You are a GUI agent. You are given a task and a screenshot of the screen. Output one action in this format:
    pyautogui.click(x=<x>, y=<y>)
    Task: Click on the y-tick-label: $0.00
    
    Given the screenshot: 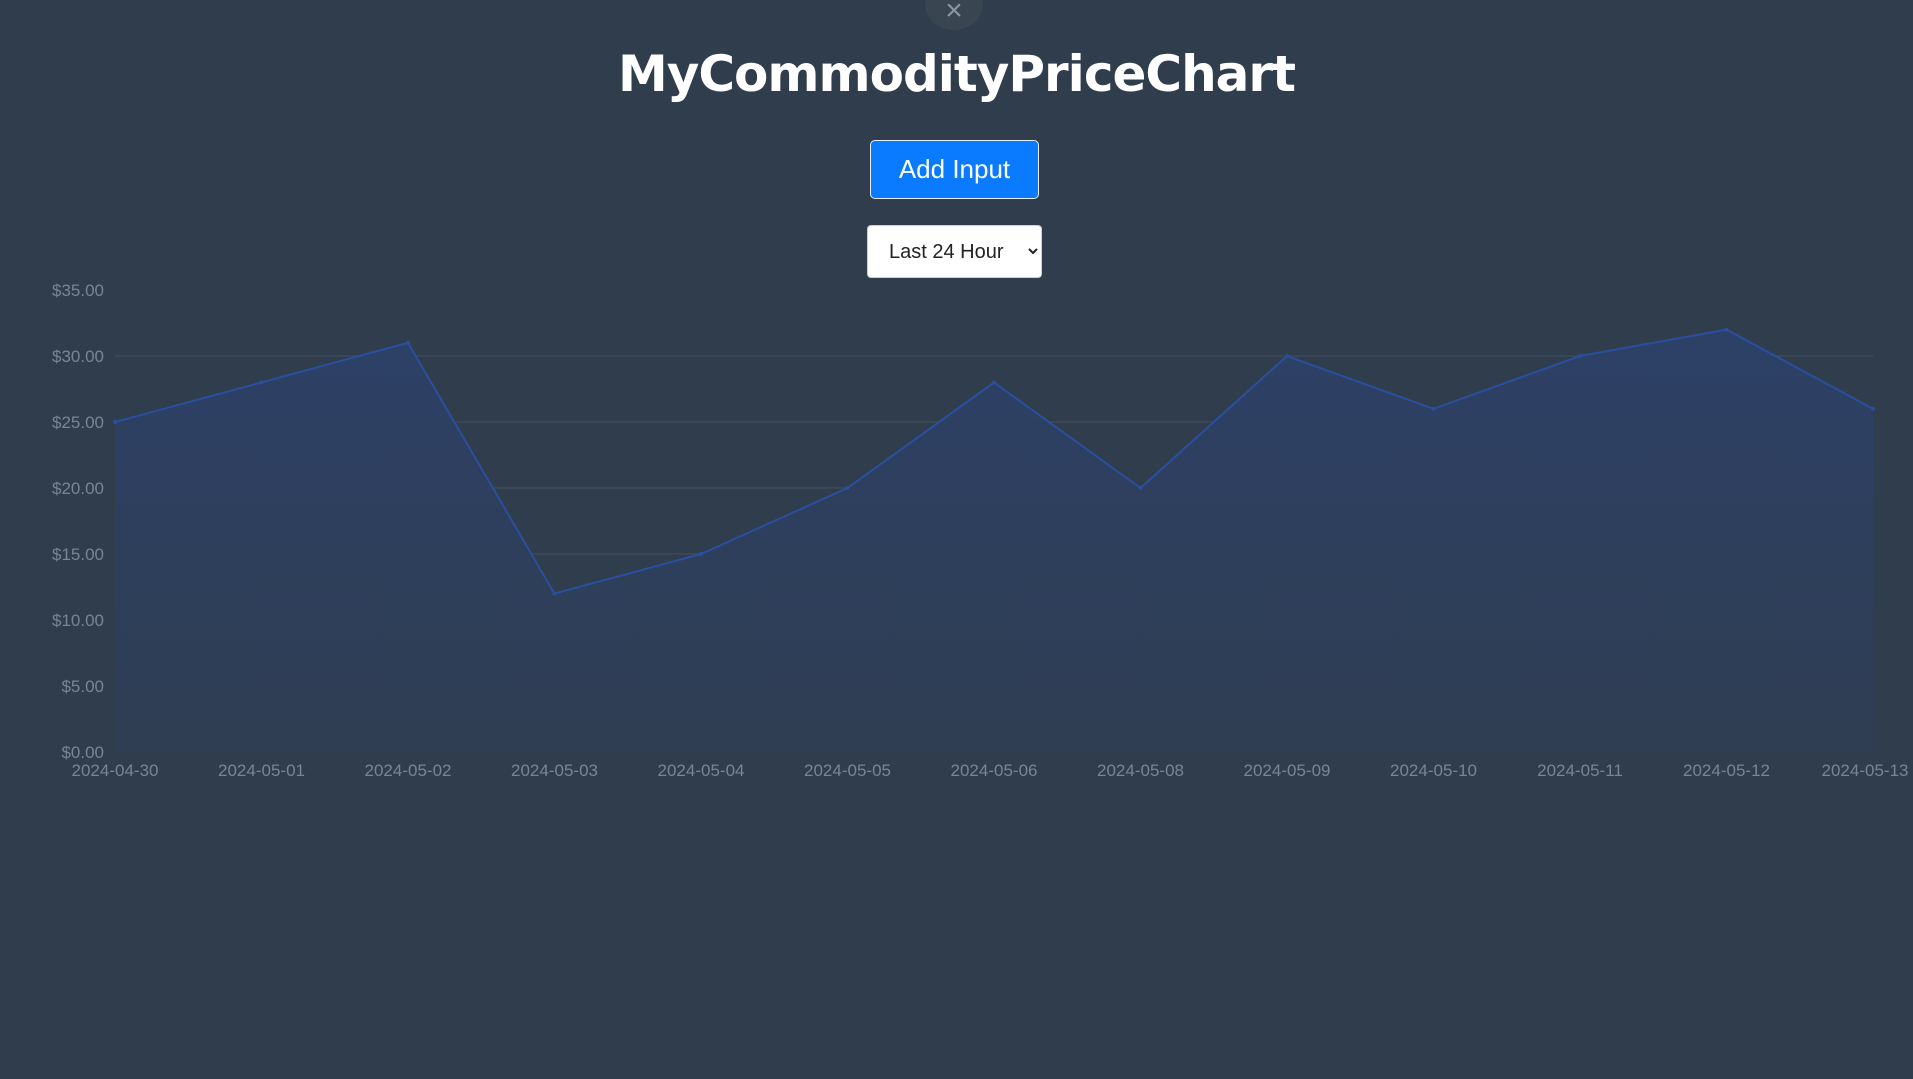 What is the action you would take?
    pyautogui.click(x=82, y=752)
    